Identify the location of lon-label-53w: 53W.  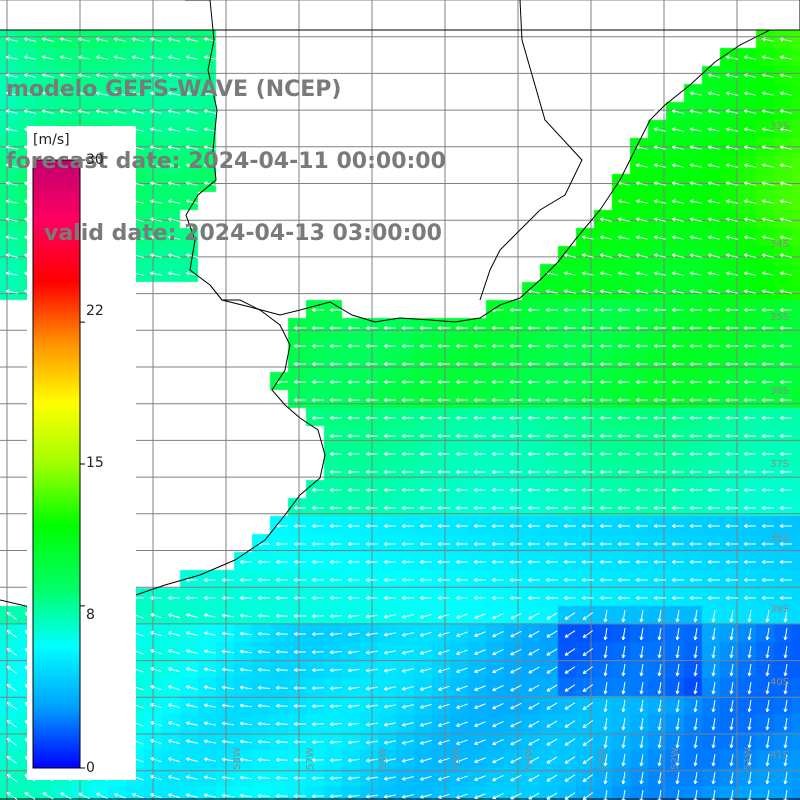
(602, 758).